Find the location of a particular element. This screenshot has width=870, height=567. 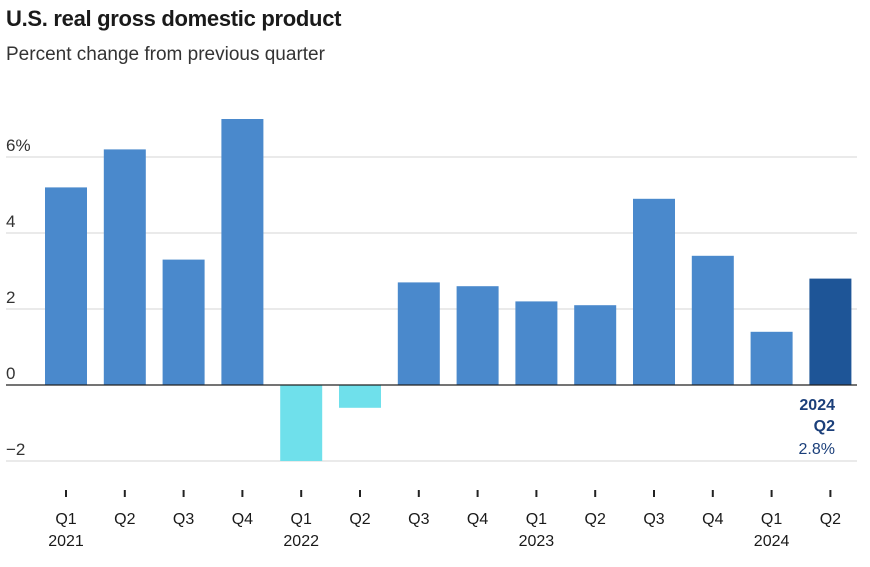

chart-title: U.S. real gross domestic product is located at coordinates (174, 18).